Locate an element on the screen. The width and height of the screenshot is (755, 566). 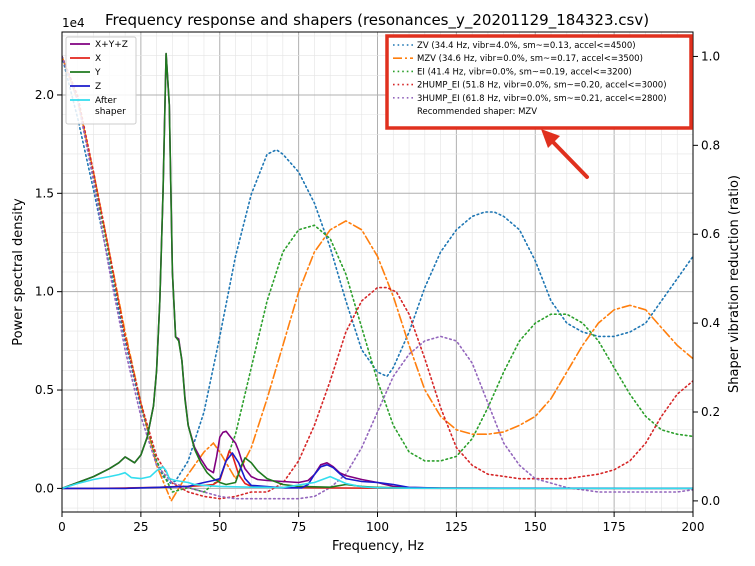
legend-highlight-box is located at coordinates (539, 82).